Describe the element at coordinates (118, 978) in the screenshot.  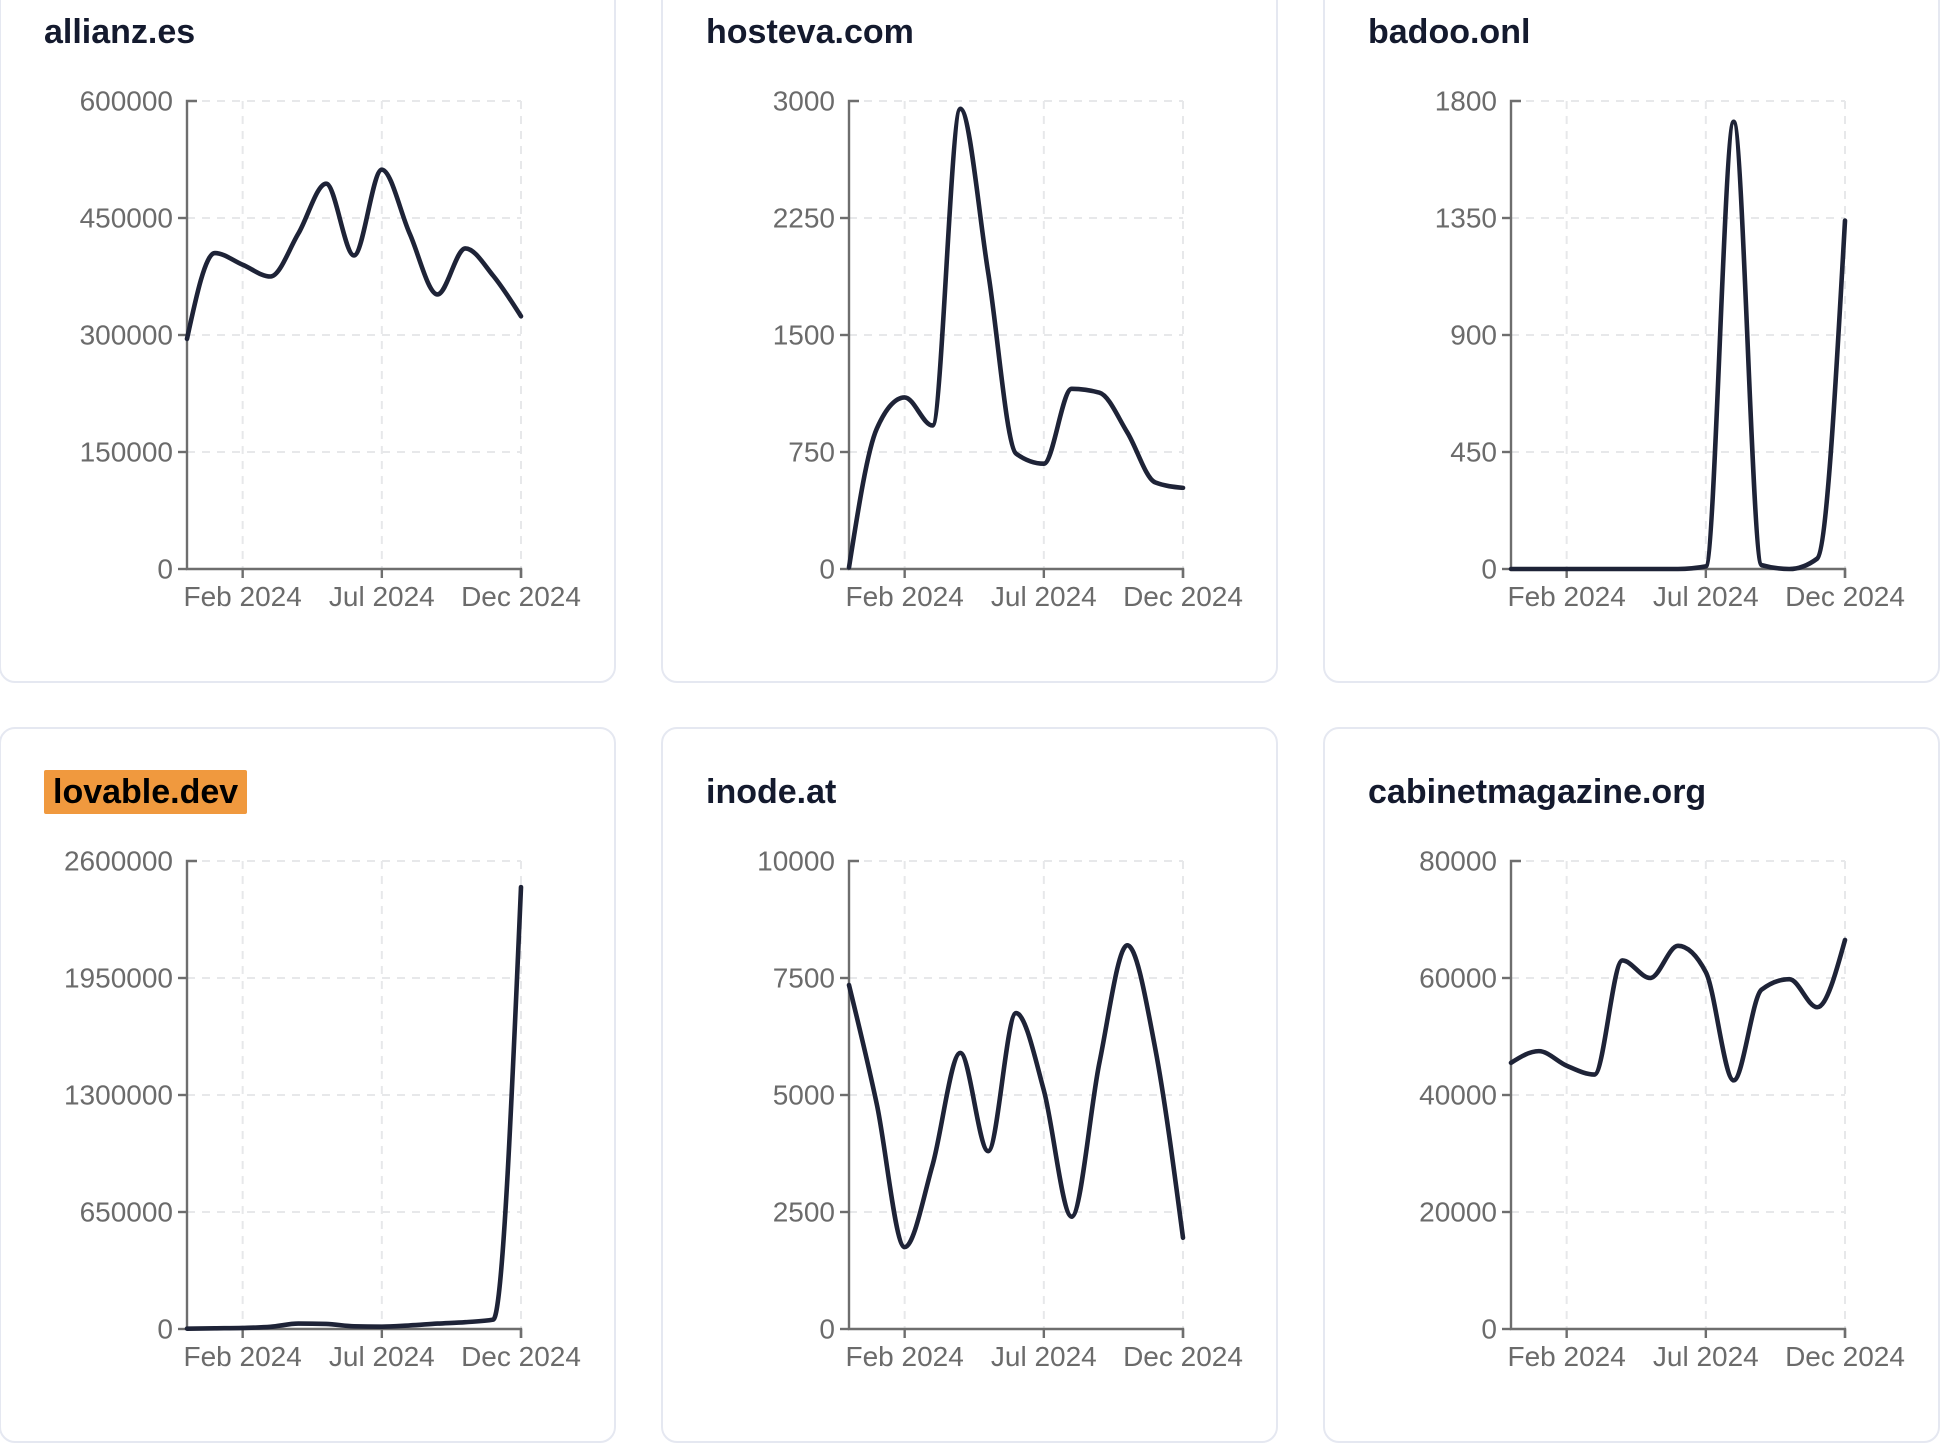
I see `y-tick-label: 1950000` at that location.